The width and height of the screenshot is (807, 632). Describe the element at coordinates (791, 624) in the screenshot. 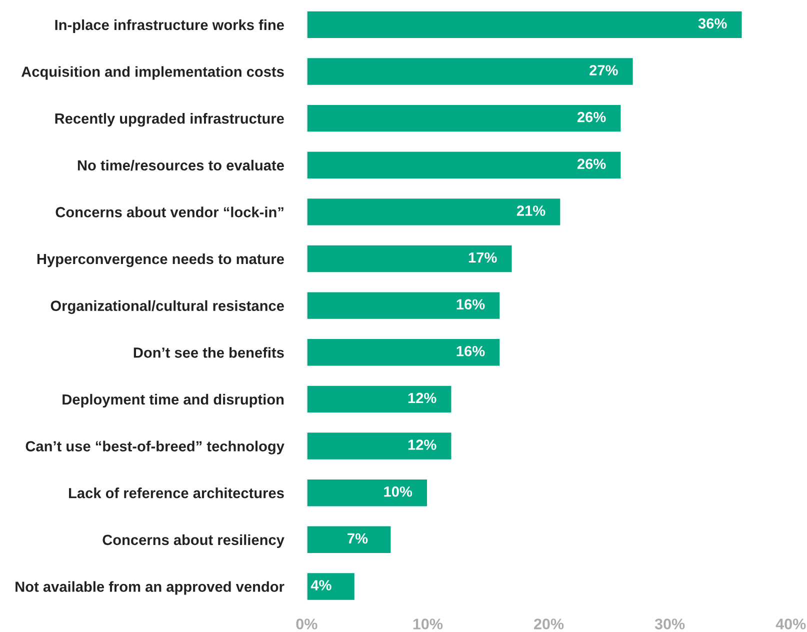

I see `x-tick-label: 40%` at that location.